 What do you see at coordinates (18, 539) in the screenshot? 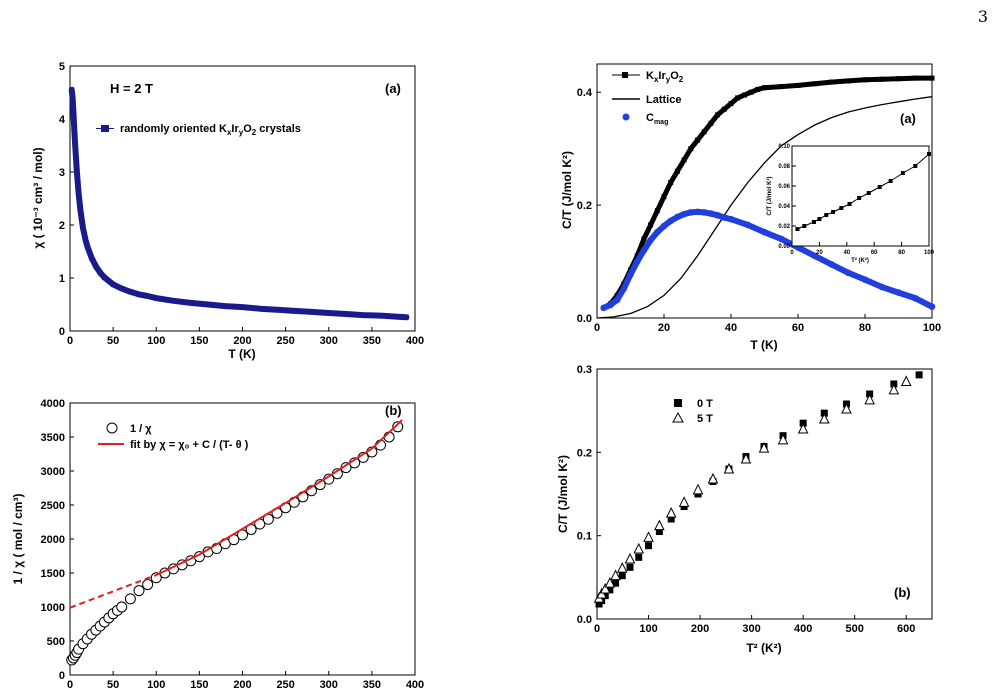
I see `y-axis-label: 1 / χ ( mol / cm³)` at bounding box center [18, 539].